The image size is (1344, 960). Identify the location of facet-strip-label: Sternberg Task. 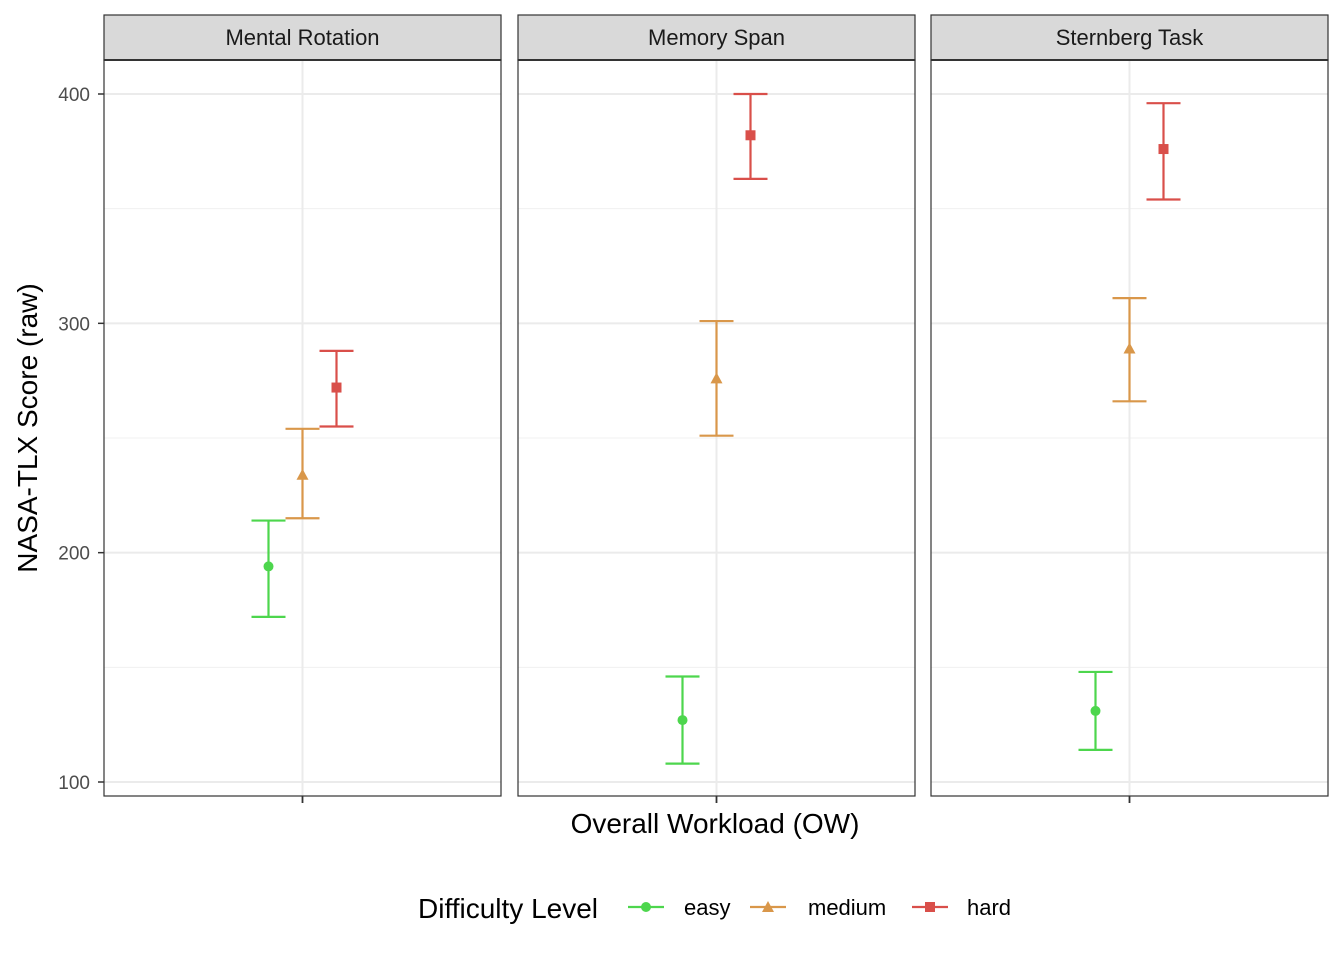
(1130, 37).